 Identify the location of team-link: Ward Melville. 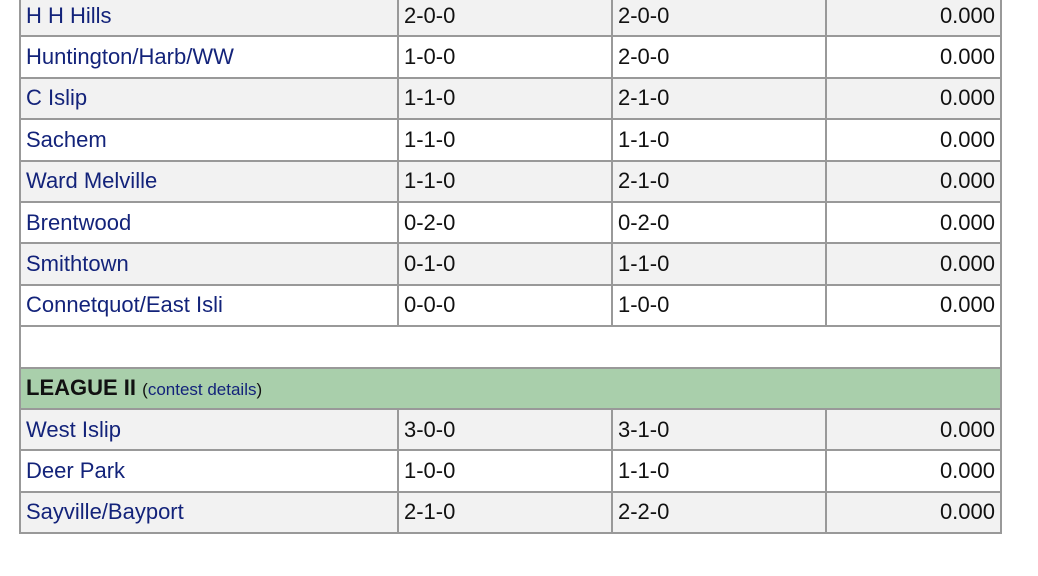
(209, 181).